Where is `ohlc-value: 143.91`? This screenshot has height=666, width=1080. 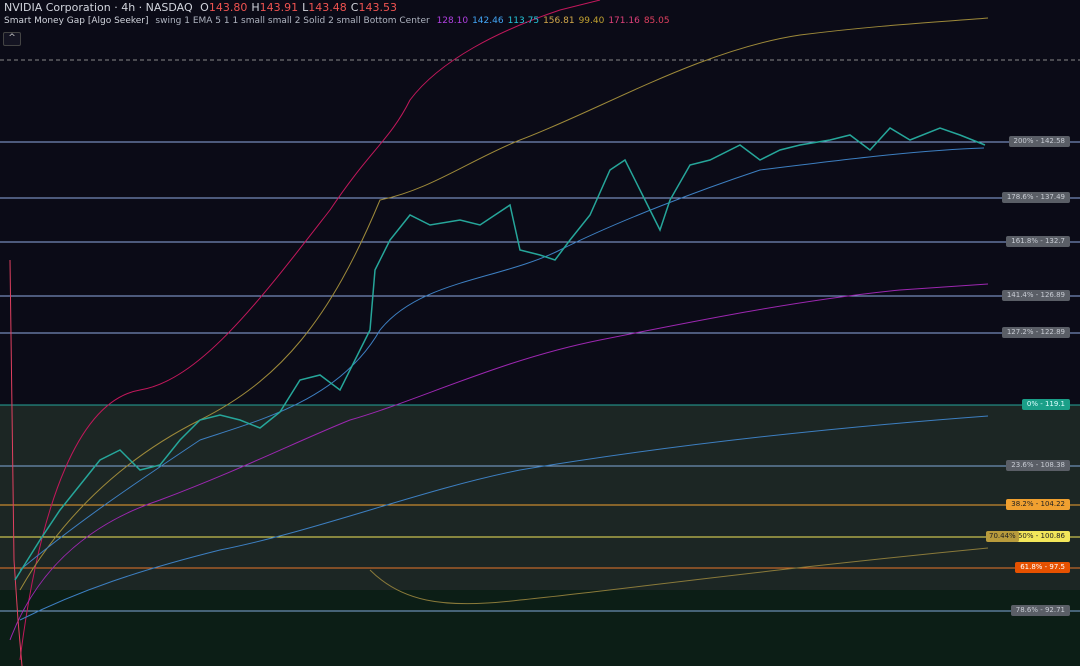 ohlc-value: 143.91 is located at coordinates (279, 7).